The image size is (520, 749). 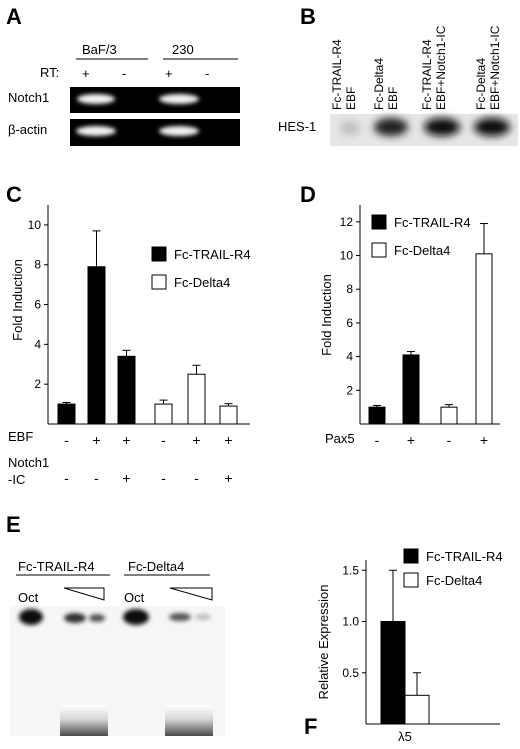 I want to click on y-tick-label: 12, so click(x=347, y=222).